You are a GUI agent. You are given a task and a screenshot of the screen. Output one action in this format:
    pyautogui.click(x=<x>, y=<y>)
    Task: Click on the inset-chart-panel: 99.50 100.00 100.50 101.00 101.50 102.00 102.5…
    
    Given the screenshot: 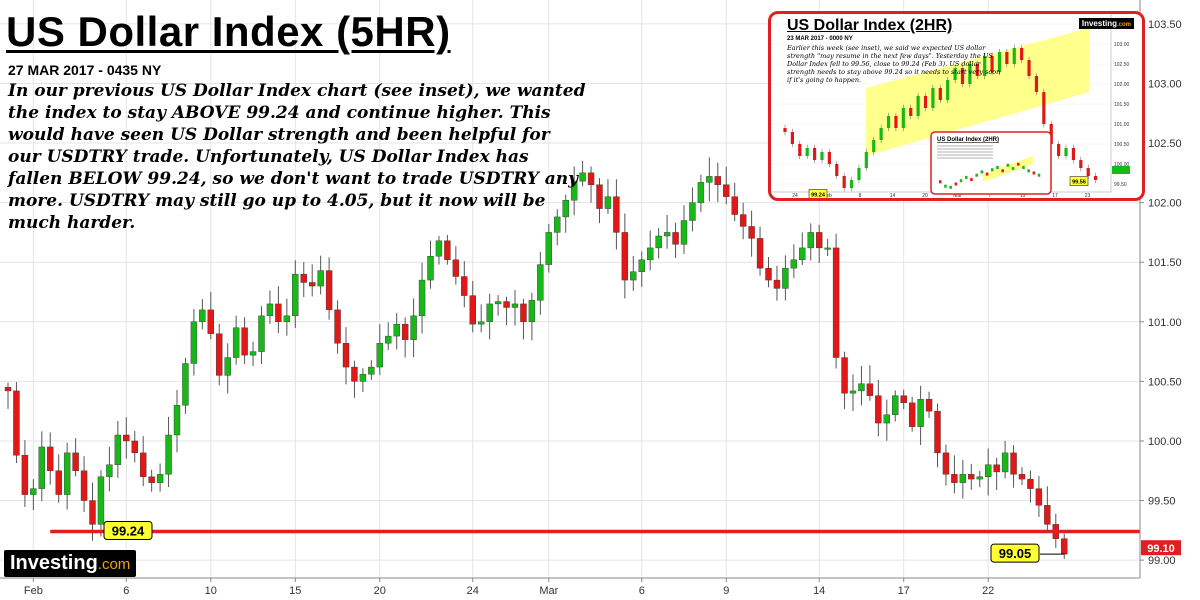 What is the action you would take?
    pyautogui.click(x=956, y=106)
    